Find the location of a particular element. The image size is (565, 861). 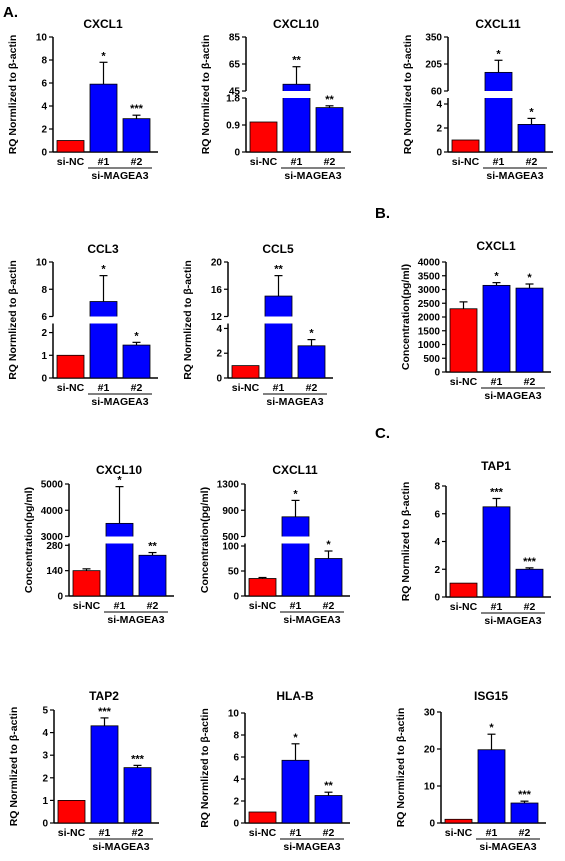

chart-title: CCL3 is located at coordinates (103, 249).